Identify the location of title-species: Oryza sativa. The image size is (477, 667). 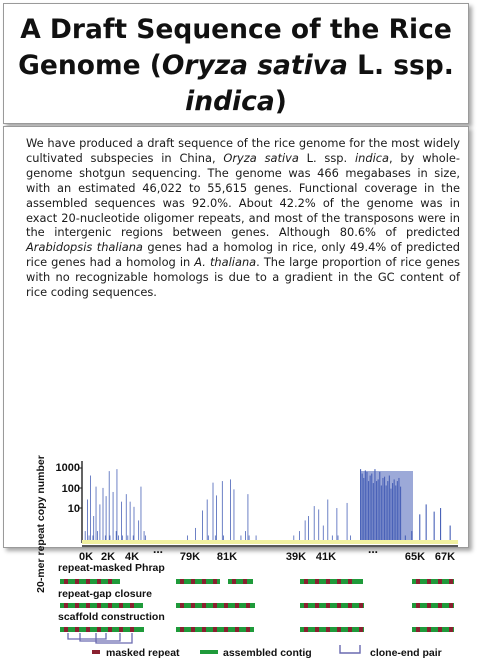
(254, 65).